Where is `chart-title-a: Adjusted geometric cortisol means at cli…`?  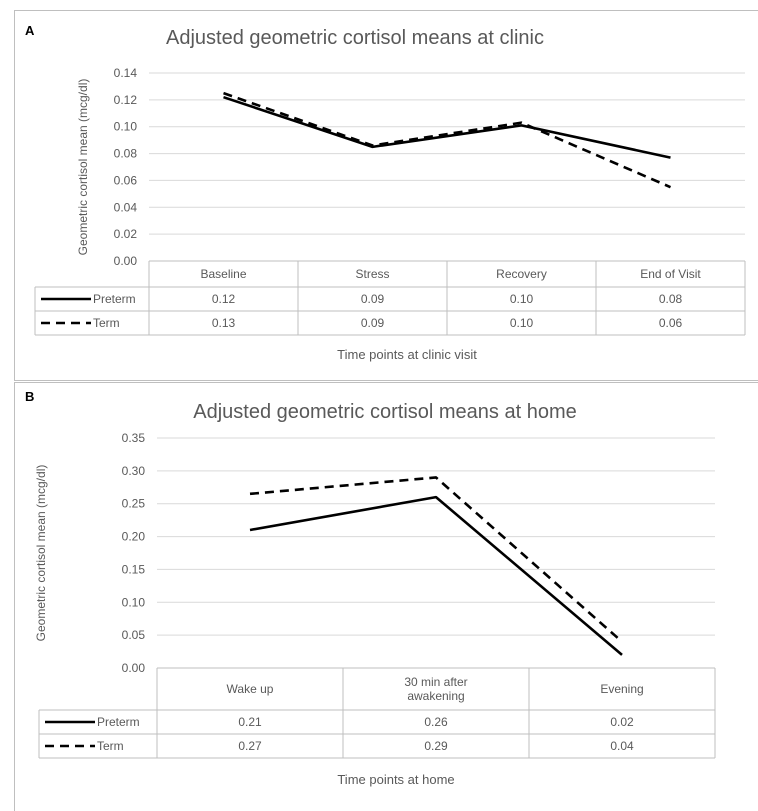 chart-title-a: Adjusted geometric cortisol means at cli… is located at coordinates (355, 38).